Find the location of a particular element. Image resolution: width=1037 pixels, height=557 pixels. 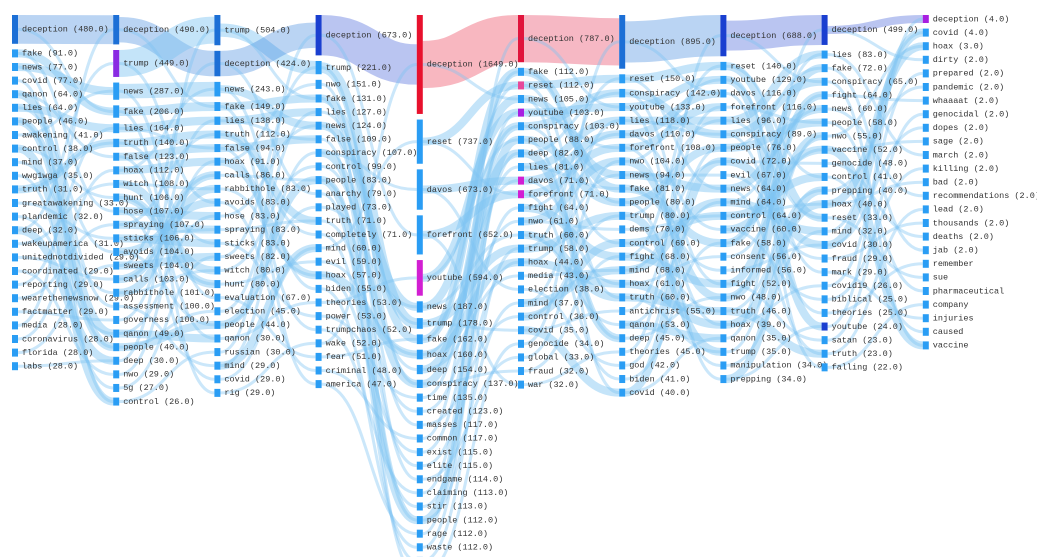

node-label: truth (23.0) is located at coordinates (862, 354).